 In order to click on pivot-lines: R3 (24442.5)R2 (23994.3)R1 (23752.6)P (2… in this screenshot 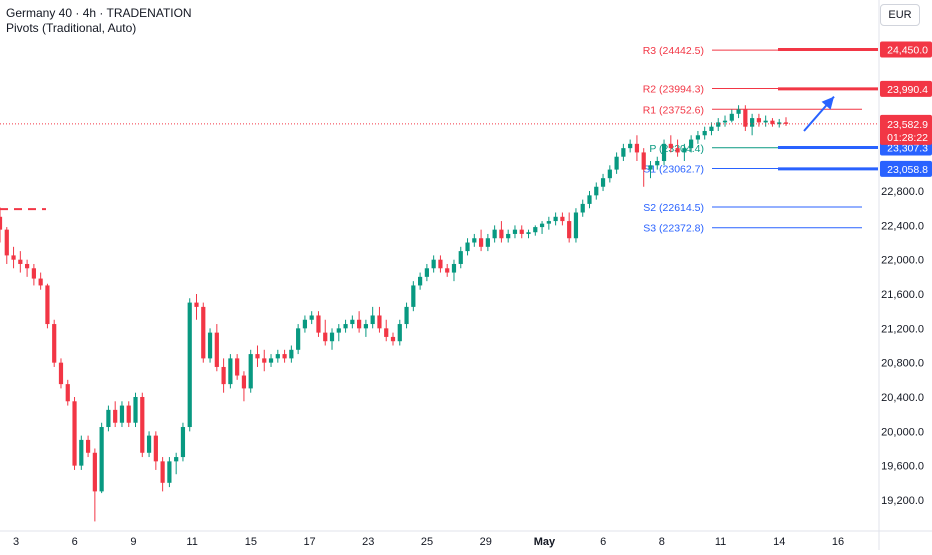, I will do `click(752, 140)`.